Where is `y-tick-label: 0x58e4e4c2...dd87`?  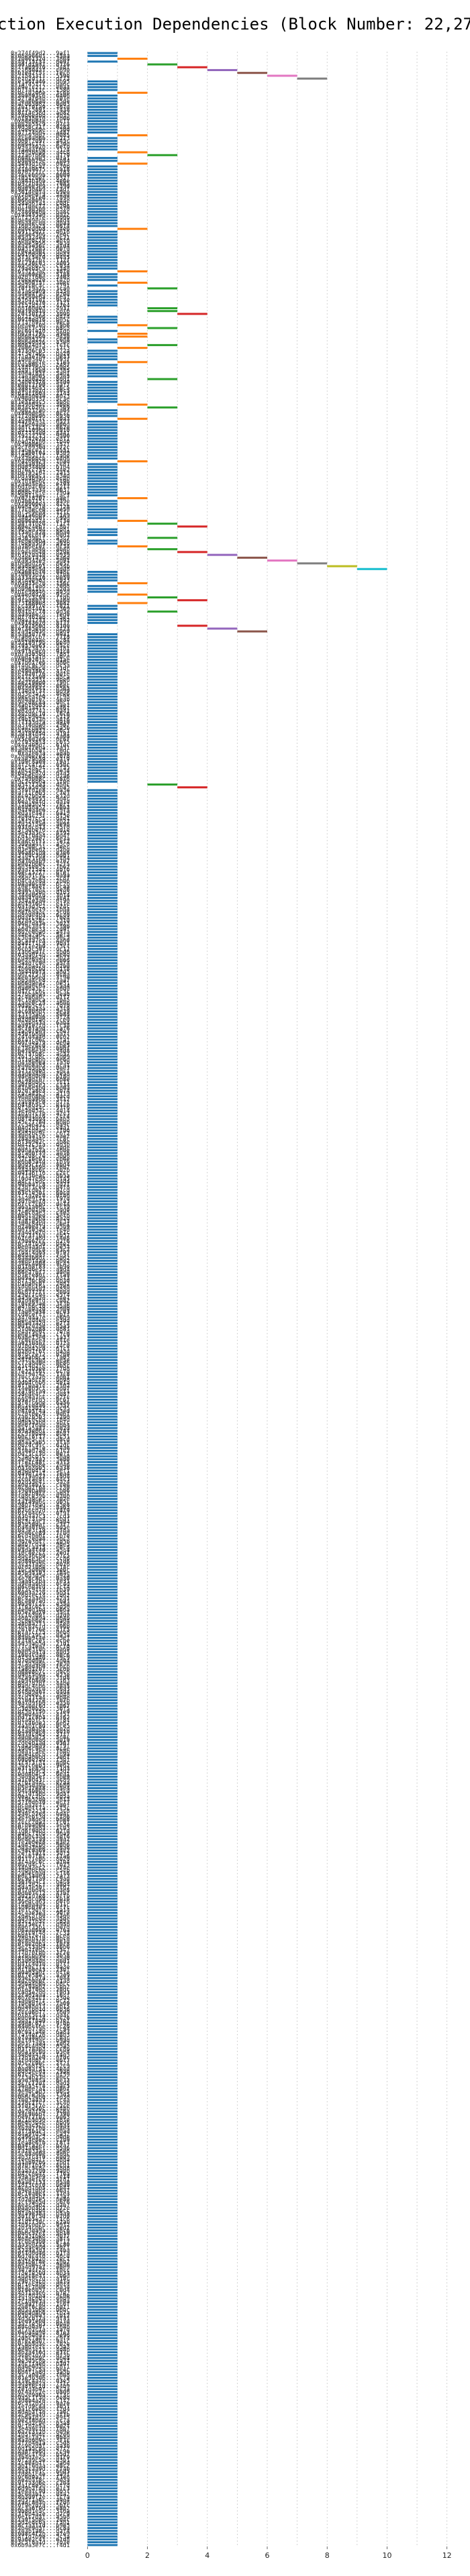 y-tick-label: 0x58e4e4c2...dd87 is located at coordinates (40, 1394).